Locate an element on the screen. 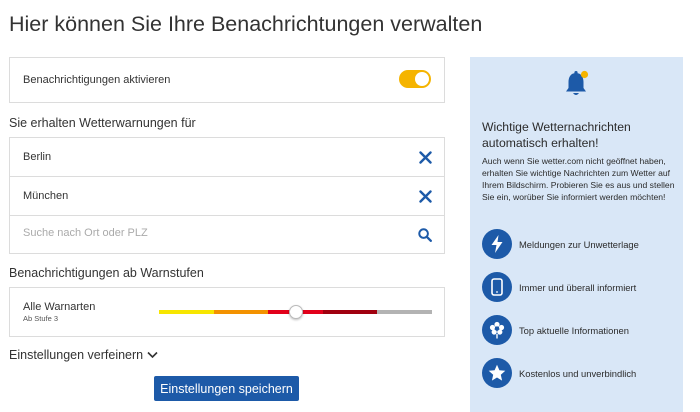 Image resolution: width=700 pixels, height=412 pixels. location-row: München is located at coordinates (227, 196).